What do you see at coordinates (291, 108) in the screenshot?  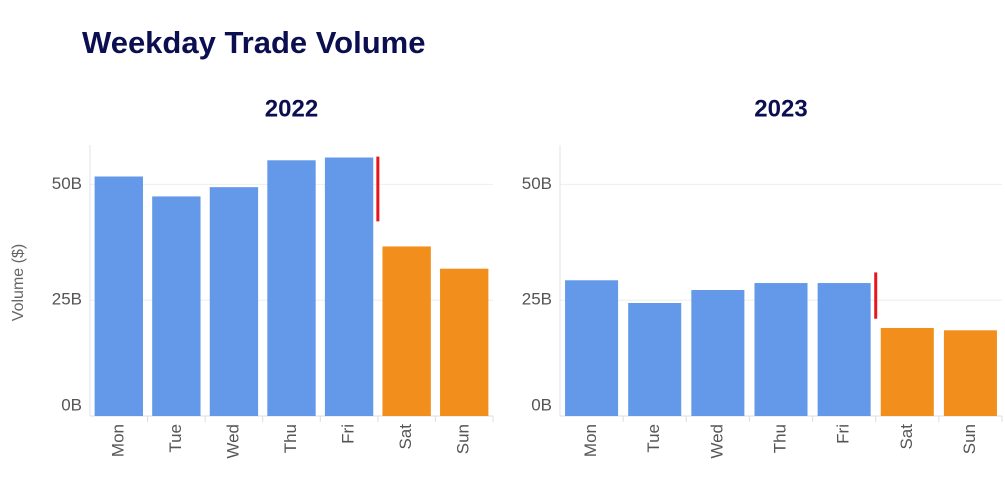 I see `chart-title: 2022` at bounding box center [291, 108].